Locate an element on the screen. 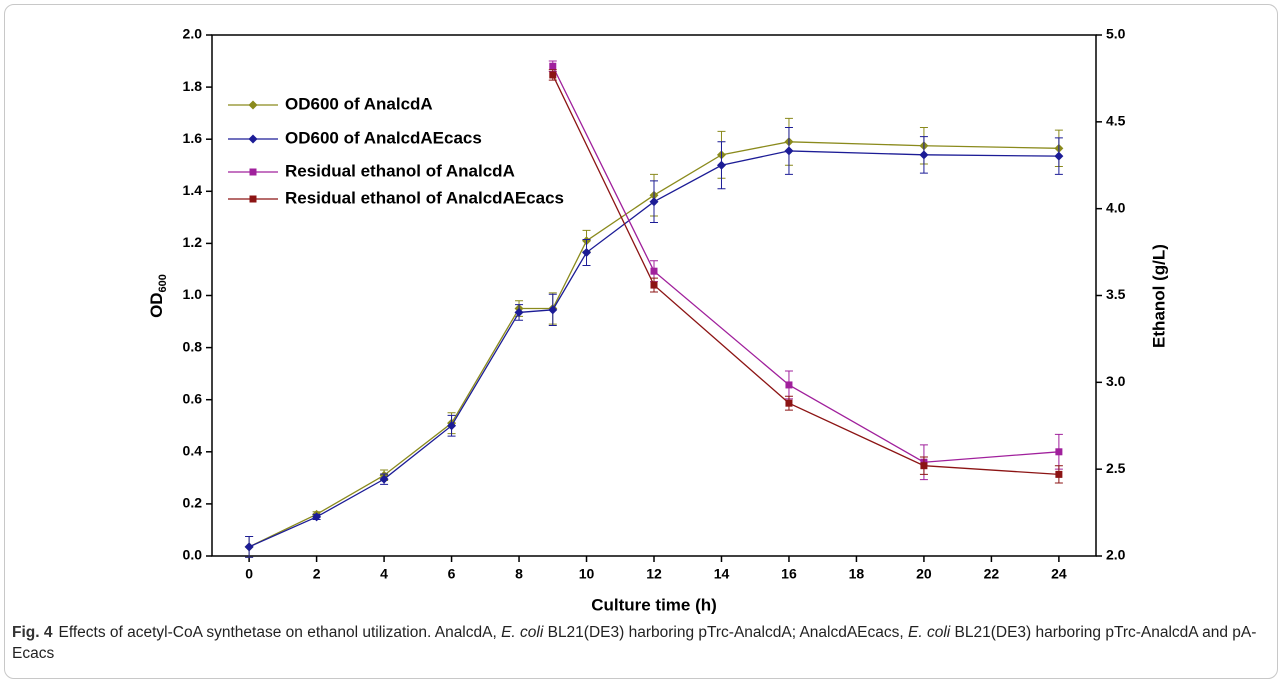  y2-tick-label: 3.0 is located at coordinates (1116, 381).